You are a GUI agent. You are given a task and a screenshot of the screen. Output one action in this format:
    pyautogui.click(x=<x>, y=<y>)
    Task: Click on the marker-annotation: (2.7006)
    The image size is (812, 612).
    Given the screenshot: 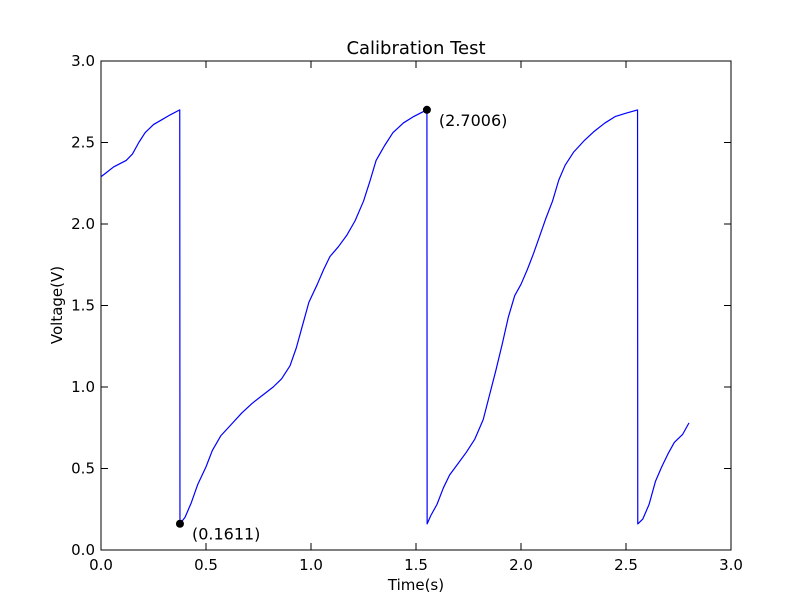 What is the action you would take?
    pyautogui.click(x=473, y=120)
    